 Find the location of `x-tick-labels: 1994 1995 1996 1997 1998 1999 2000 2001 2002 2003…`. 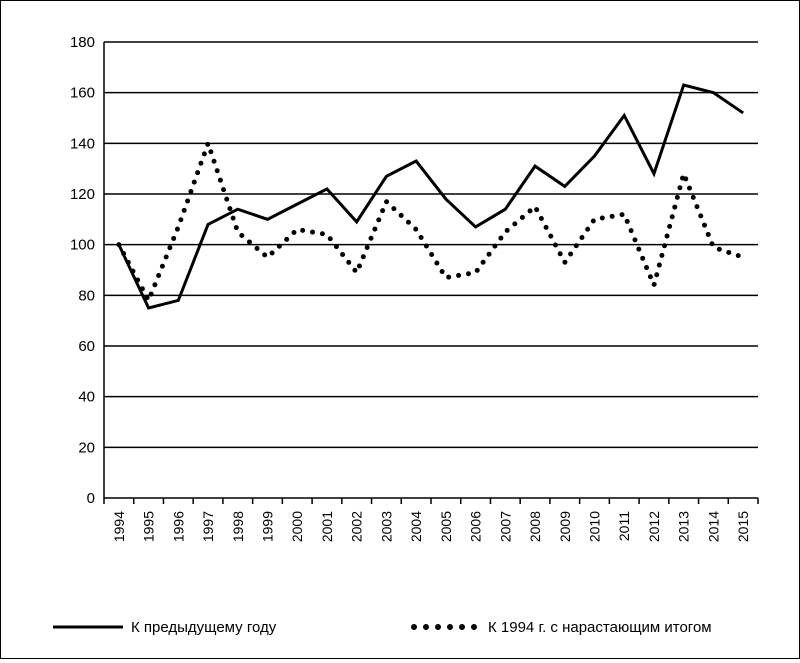

x-tick-labels: 1994 1995 1996 1997 1998 1999 2000 2001 2002 2003… is located at coordinates (431, 526).